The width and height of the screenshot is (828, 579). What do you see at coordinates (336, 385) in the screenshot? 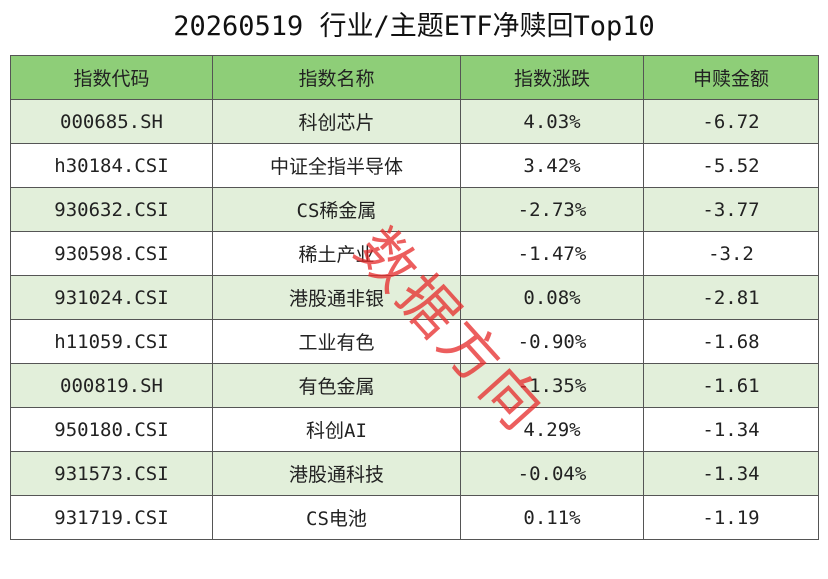
I see `cell: 有色金属` at bounding box center [336, 385].